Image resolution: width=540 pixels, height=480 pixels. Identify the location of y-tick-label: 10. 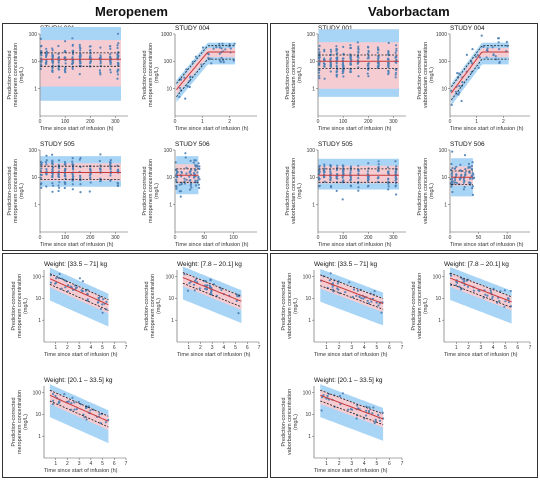
(169, 89).